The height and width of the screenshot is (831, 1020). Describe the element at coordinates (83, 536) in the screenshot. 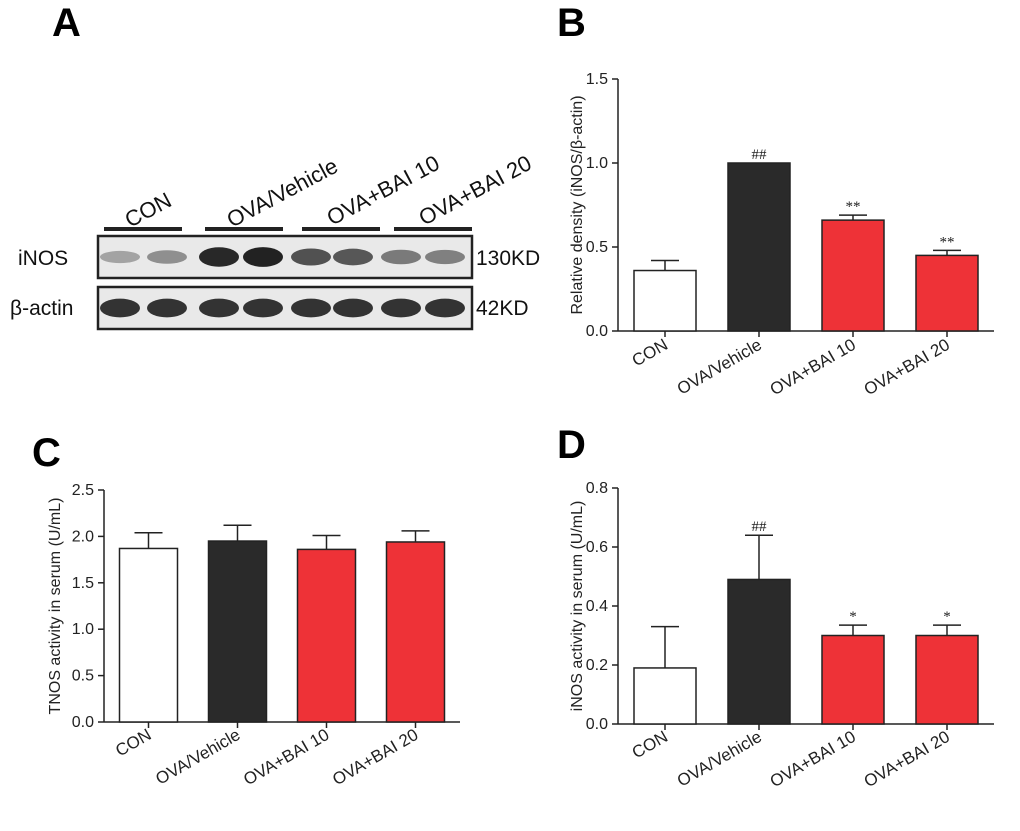

I see `y-tick-label: 2.0` at that location.